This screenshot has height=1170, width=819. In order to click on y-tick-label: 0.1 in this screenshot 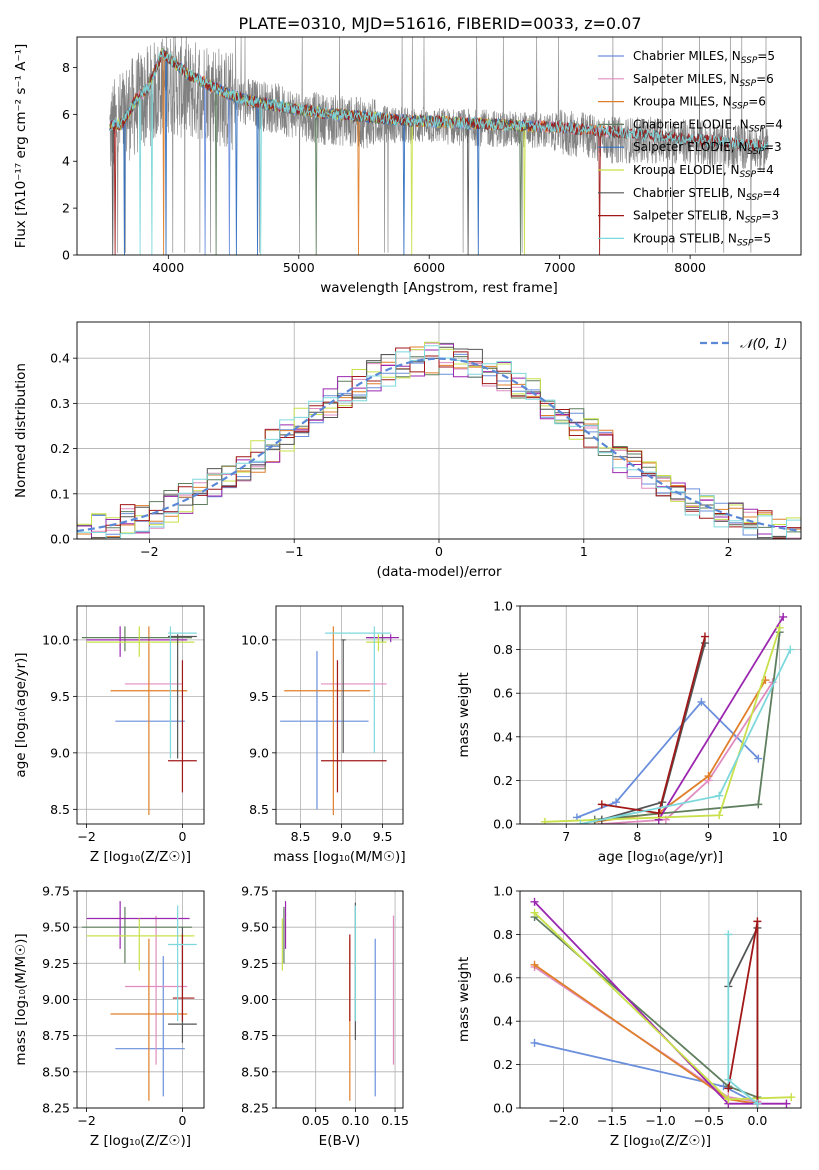, I will do `click(60, 493)`.